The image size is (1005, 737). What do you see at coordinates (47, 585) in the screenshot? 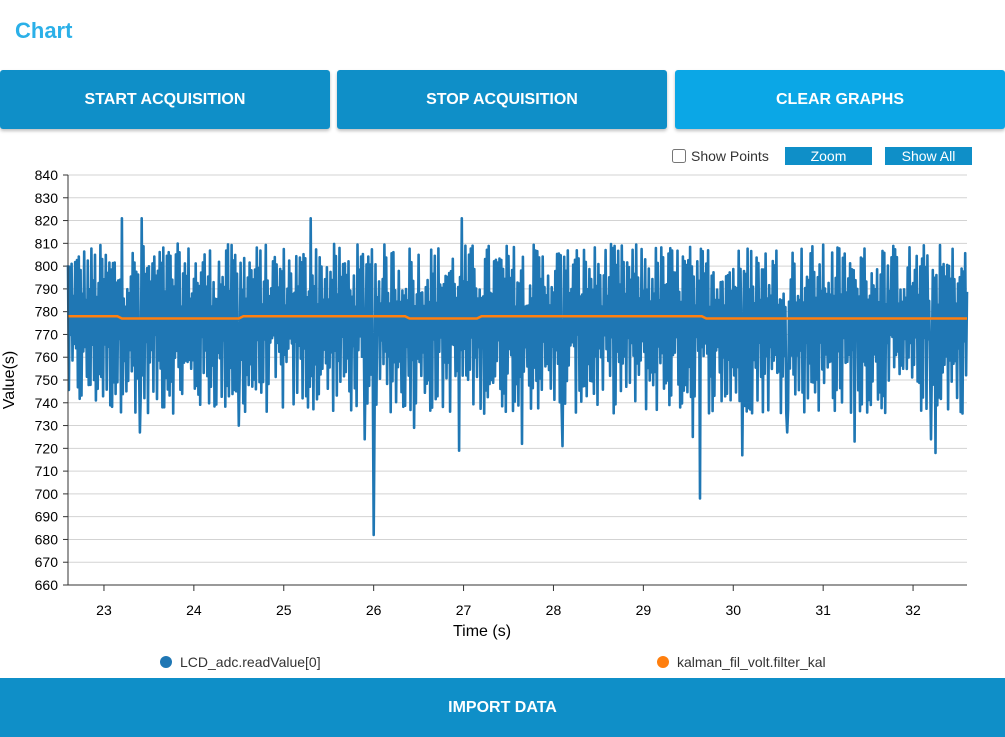
I see `y-tick-label: 660` at bounding box center [47, 585].